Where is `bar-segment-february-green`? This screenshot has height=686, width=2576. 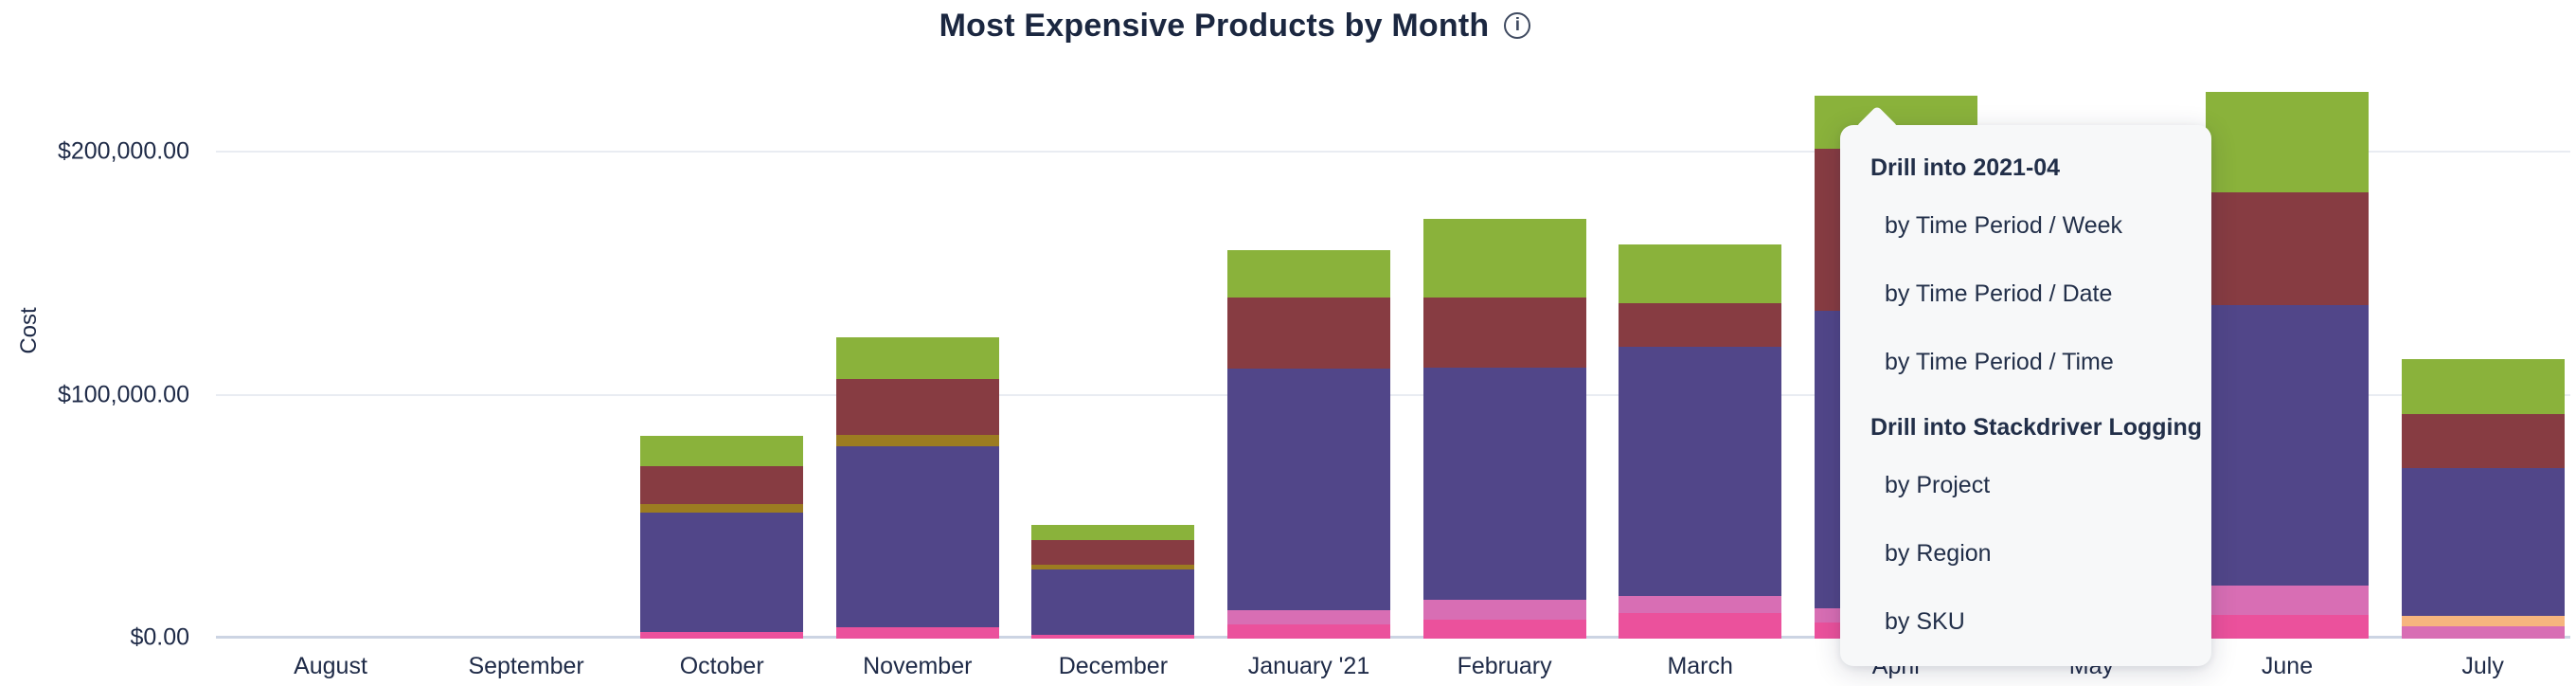 bar-segment-february-green is located at coordinates (1504, 258).